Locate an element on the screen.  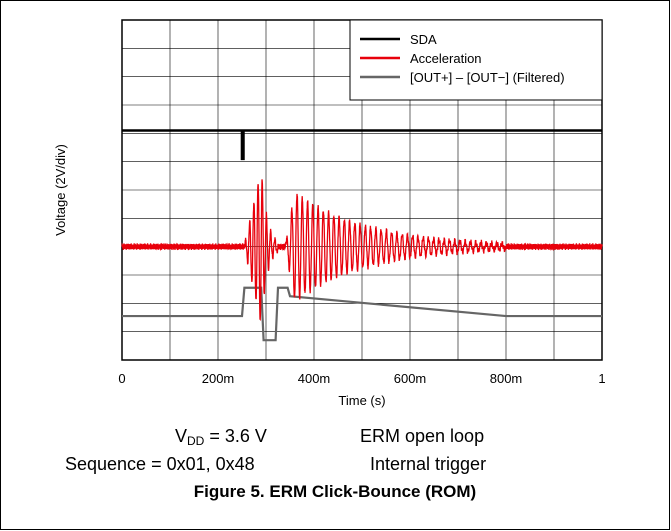
x-tick-label: 200m is located at coordinates (218, 378).